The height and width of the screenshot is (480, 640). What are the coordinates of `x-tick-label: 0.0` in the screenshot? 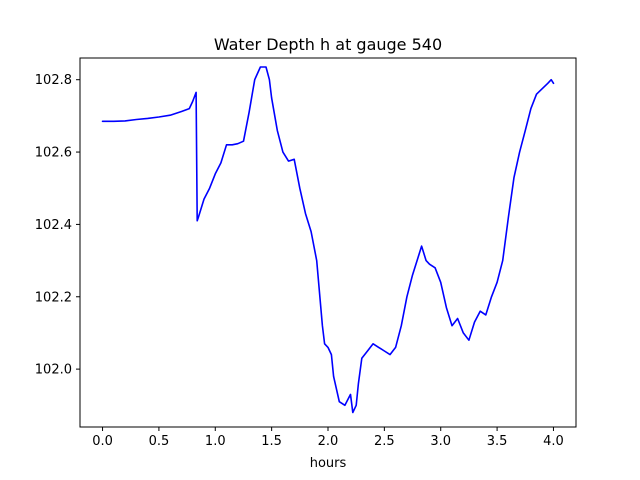 It's located at (102, 441).